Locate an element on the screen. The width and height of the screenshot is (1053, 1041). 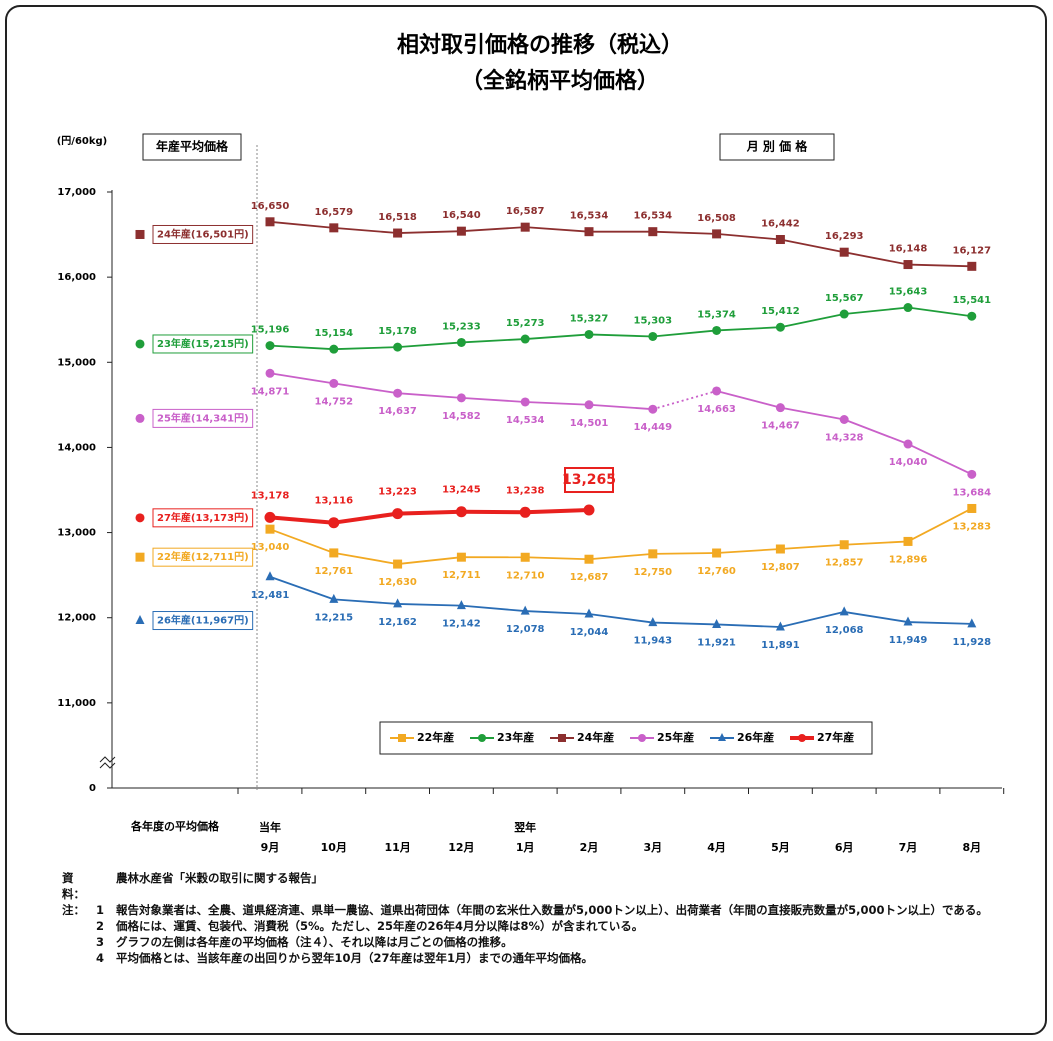
y-tick-label: 14,000 is located at coordinates (76, 447).